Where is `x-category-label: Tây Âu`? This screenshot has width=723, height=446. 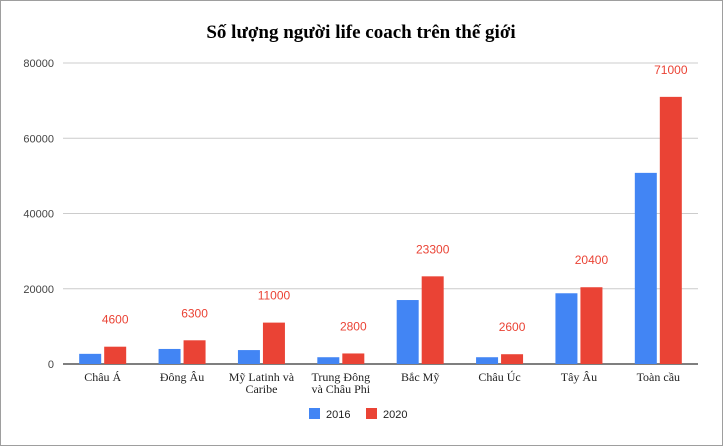 x-category-label: Tây Âu is located at coordinates (579, 377).